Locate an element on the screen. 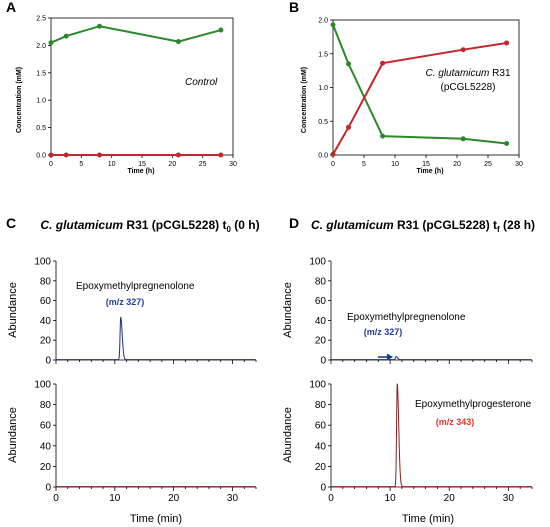 The height and width of the screenshot is (527, 550). x-tick-label-c-bottom: 30 is located at coordinates (233, 498).